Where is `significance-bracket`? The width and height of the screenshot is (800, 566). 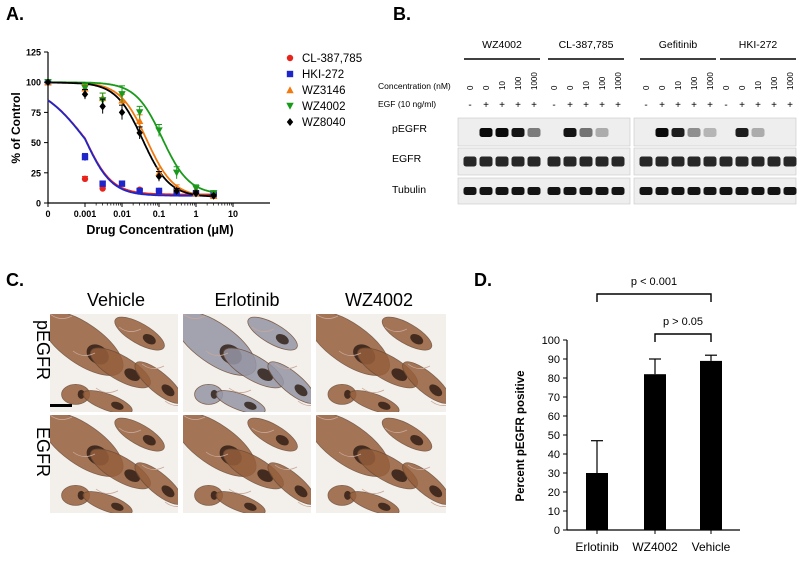 significance-bracket is located at coordinates (683, 337).